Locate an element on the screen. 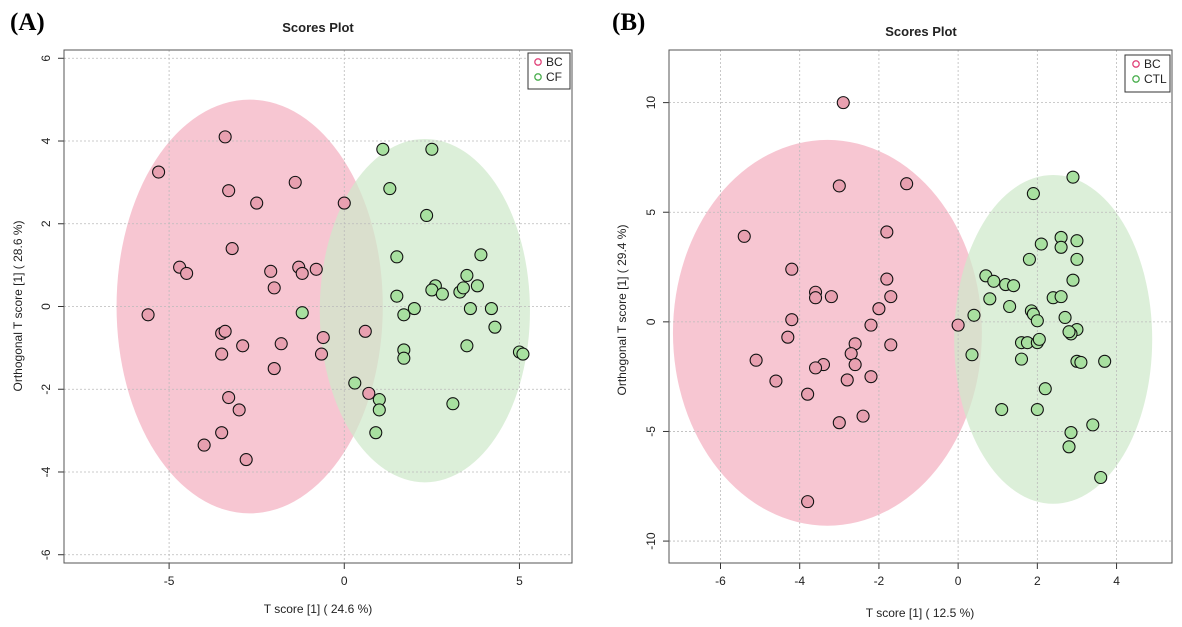  x-tick-label: -4 is located at coordinates (799, 581).